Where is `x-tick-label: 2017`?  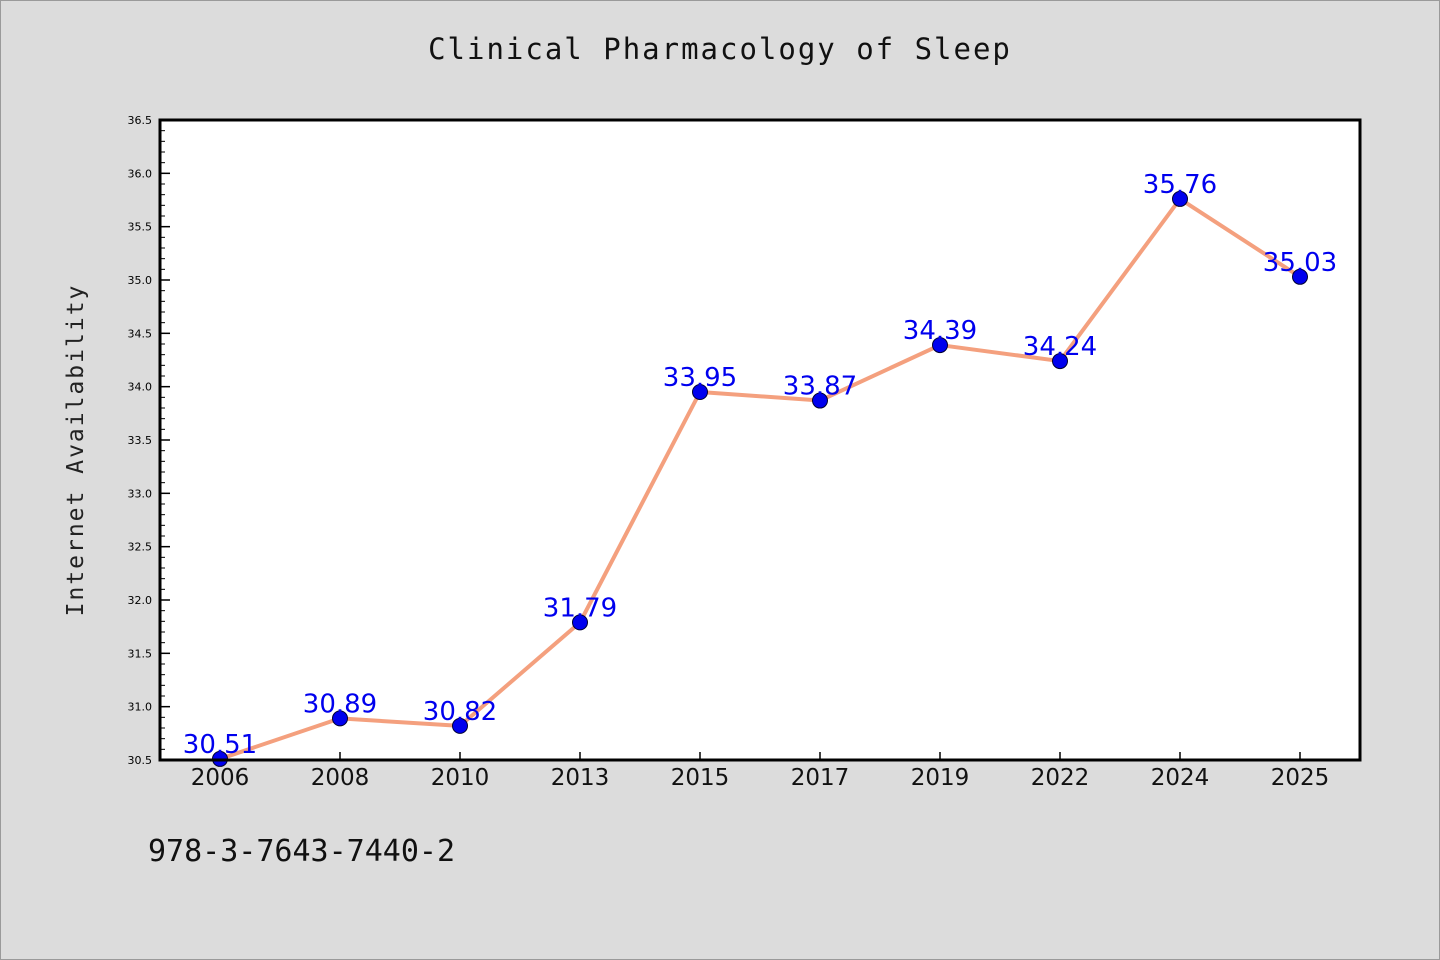
x-tick-label: 2017 is located at coordinates (820, 778).